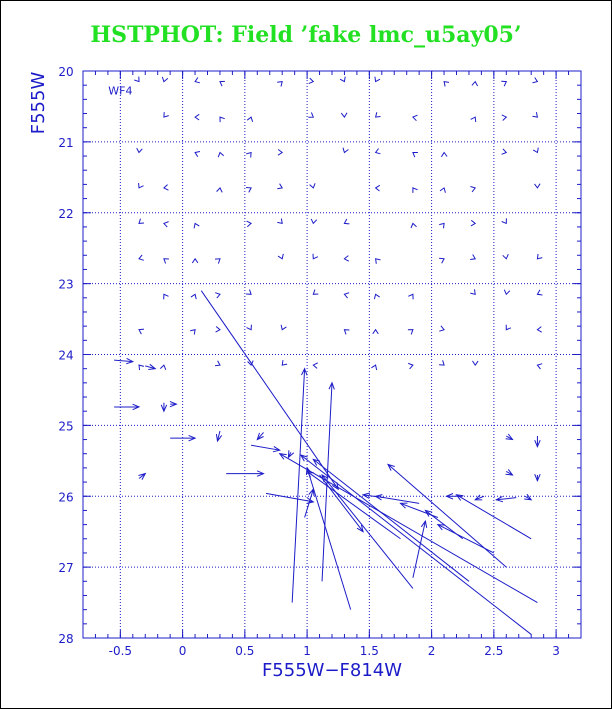 Image resolution: width=612 pixels, height=709 pixels. I want to click on y-tick-label: 28, so click(65, 639).